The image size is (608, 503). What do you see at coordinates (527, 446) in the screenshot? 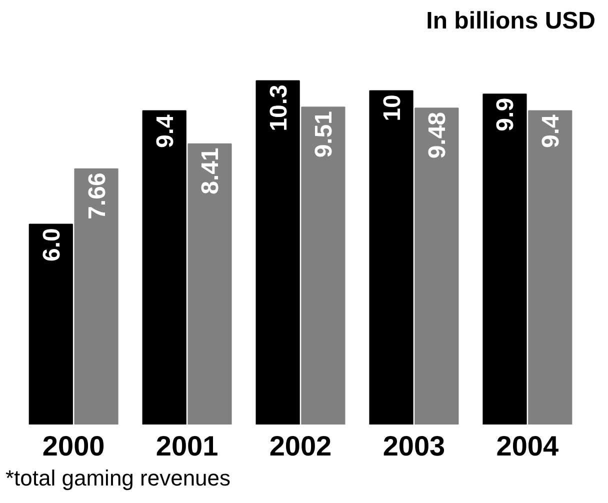
I see `x-tick-label: 2004` at bounding box center [527, 446].